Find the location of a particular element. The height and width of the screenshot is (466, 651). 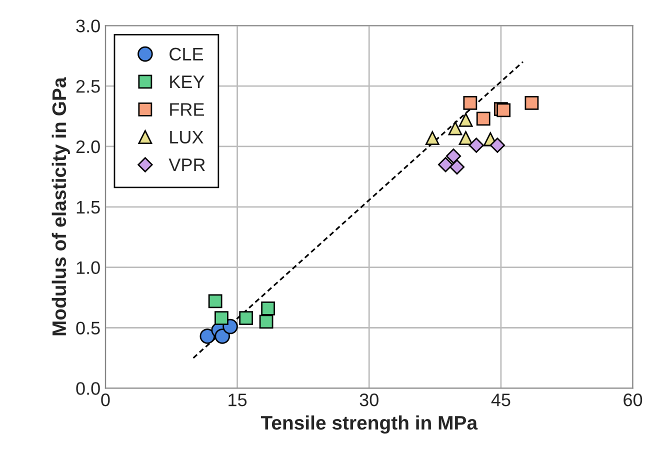

y-tick-label: 3.0 is located at coordinates (88, 26).